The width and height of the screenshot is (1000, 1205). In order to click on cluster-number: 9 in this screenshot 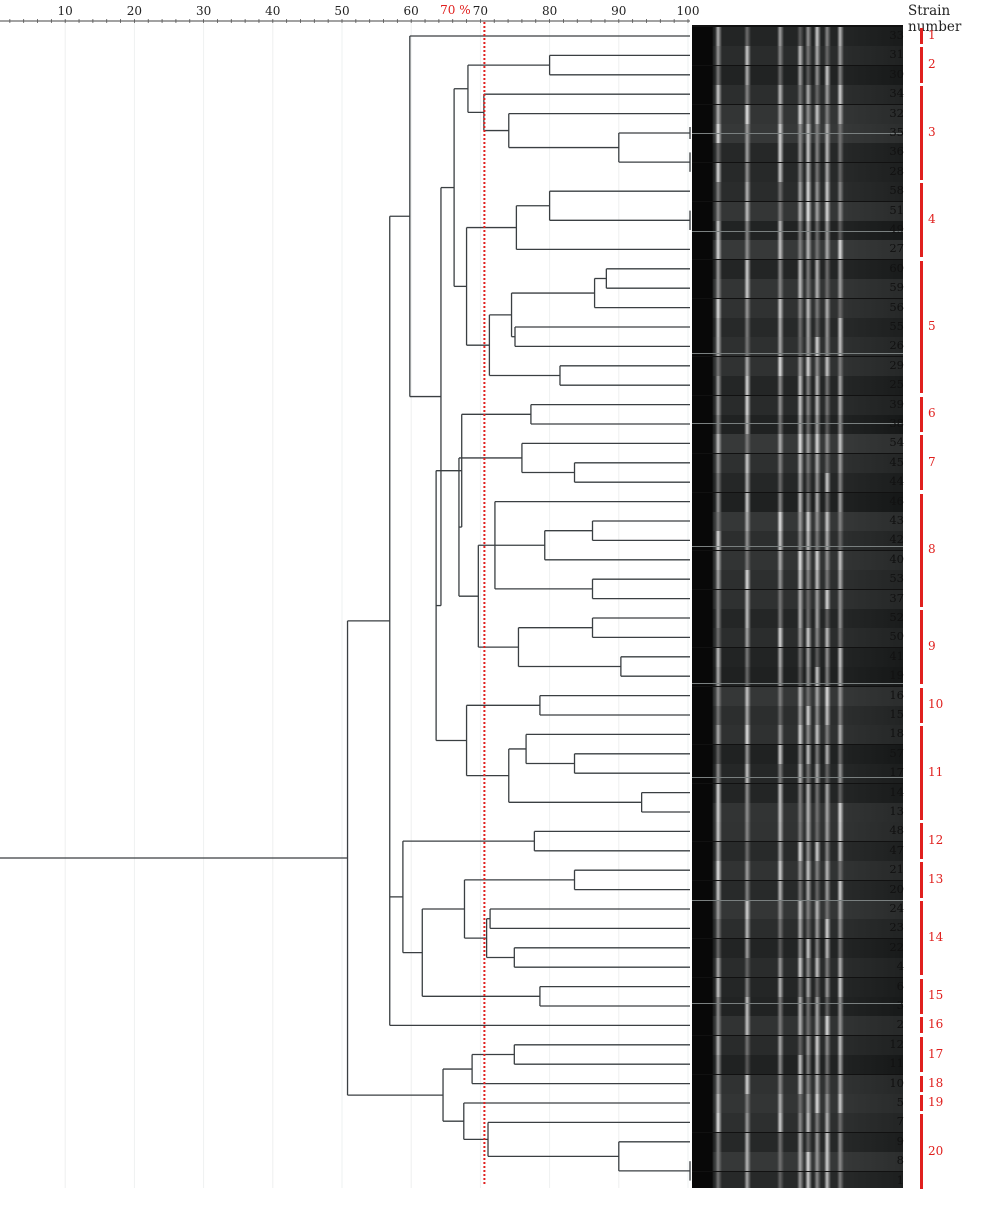, I will do `click(932, 646)`.